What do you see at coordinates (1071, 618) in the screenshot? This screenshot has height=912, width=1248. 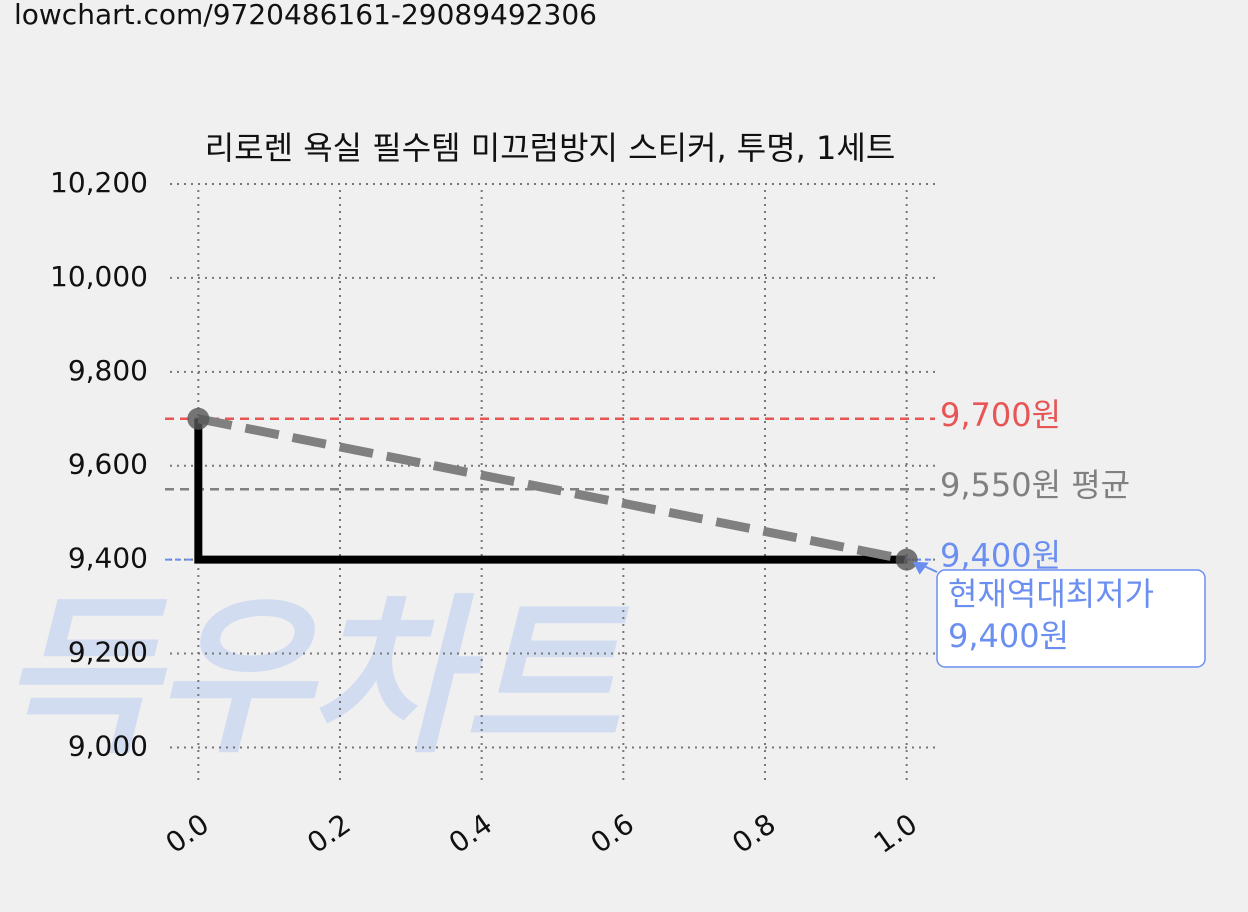 I see `annotation-box` at bounding box center [1071, 618].